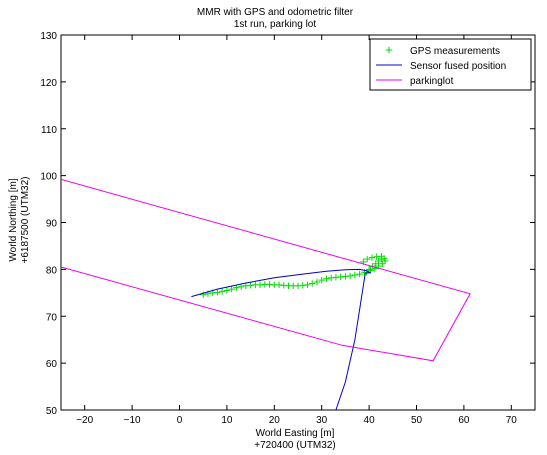 The image size is (547, 455). What do you see at coordinates (370, 420) in the screenshot?
I see `x-tick-label: 40` at bounding box center [370, 420].